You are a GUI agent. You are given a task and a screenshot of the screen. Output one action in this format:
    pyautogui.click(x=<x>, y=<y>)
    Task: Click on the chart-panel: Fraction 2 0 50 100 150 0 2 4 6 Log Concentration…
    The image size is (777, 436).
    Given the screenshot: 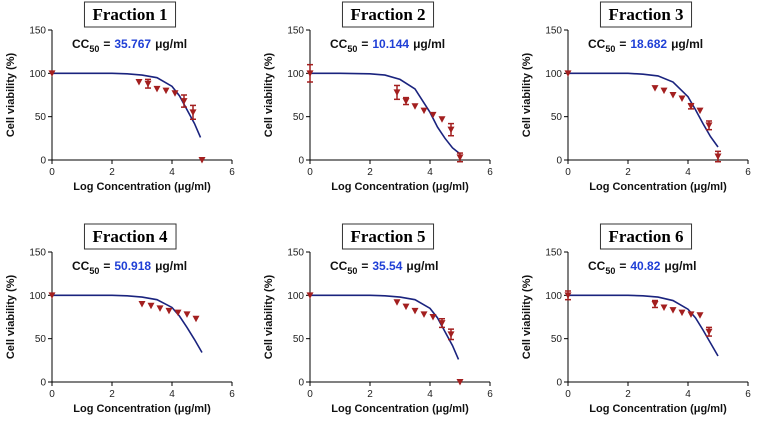 What is the action you would take?
    pyautogui.click(x=378, y=97)
    